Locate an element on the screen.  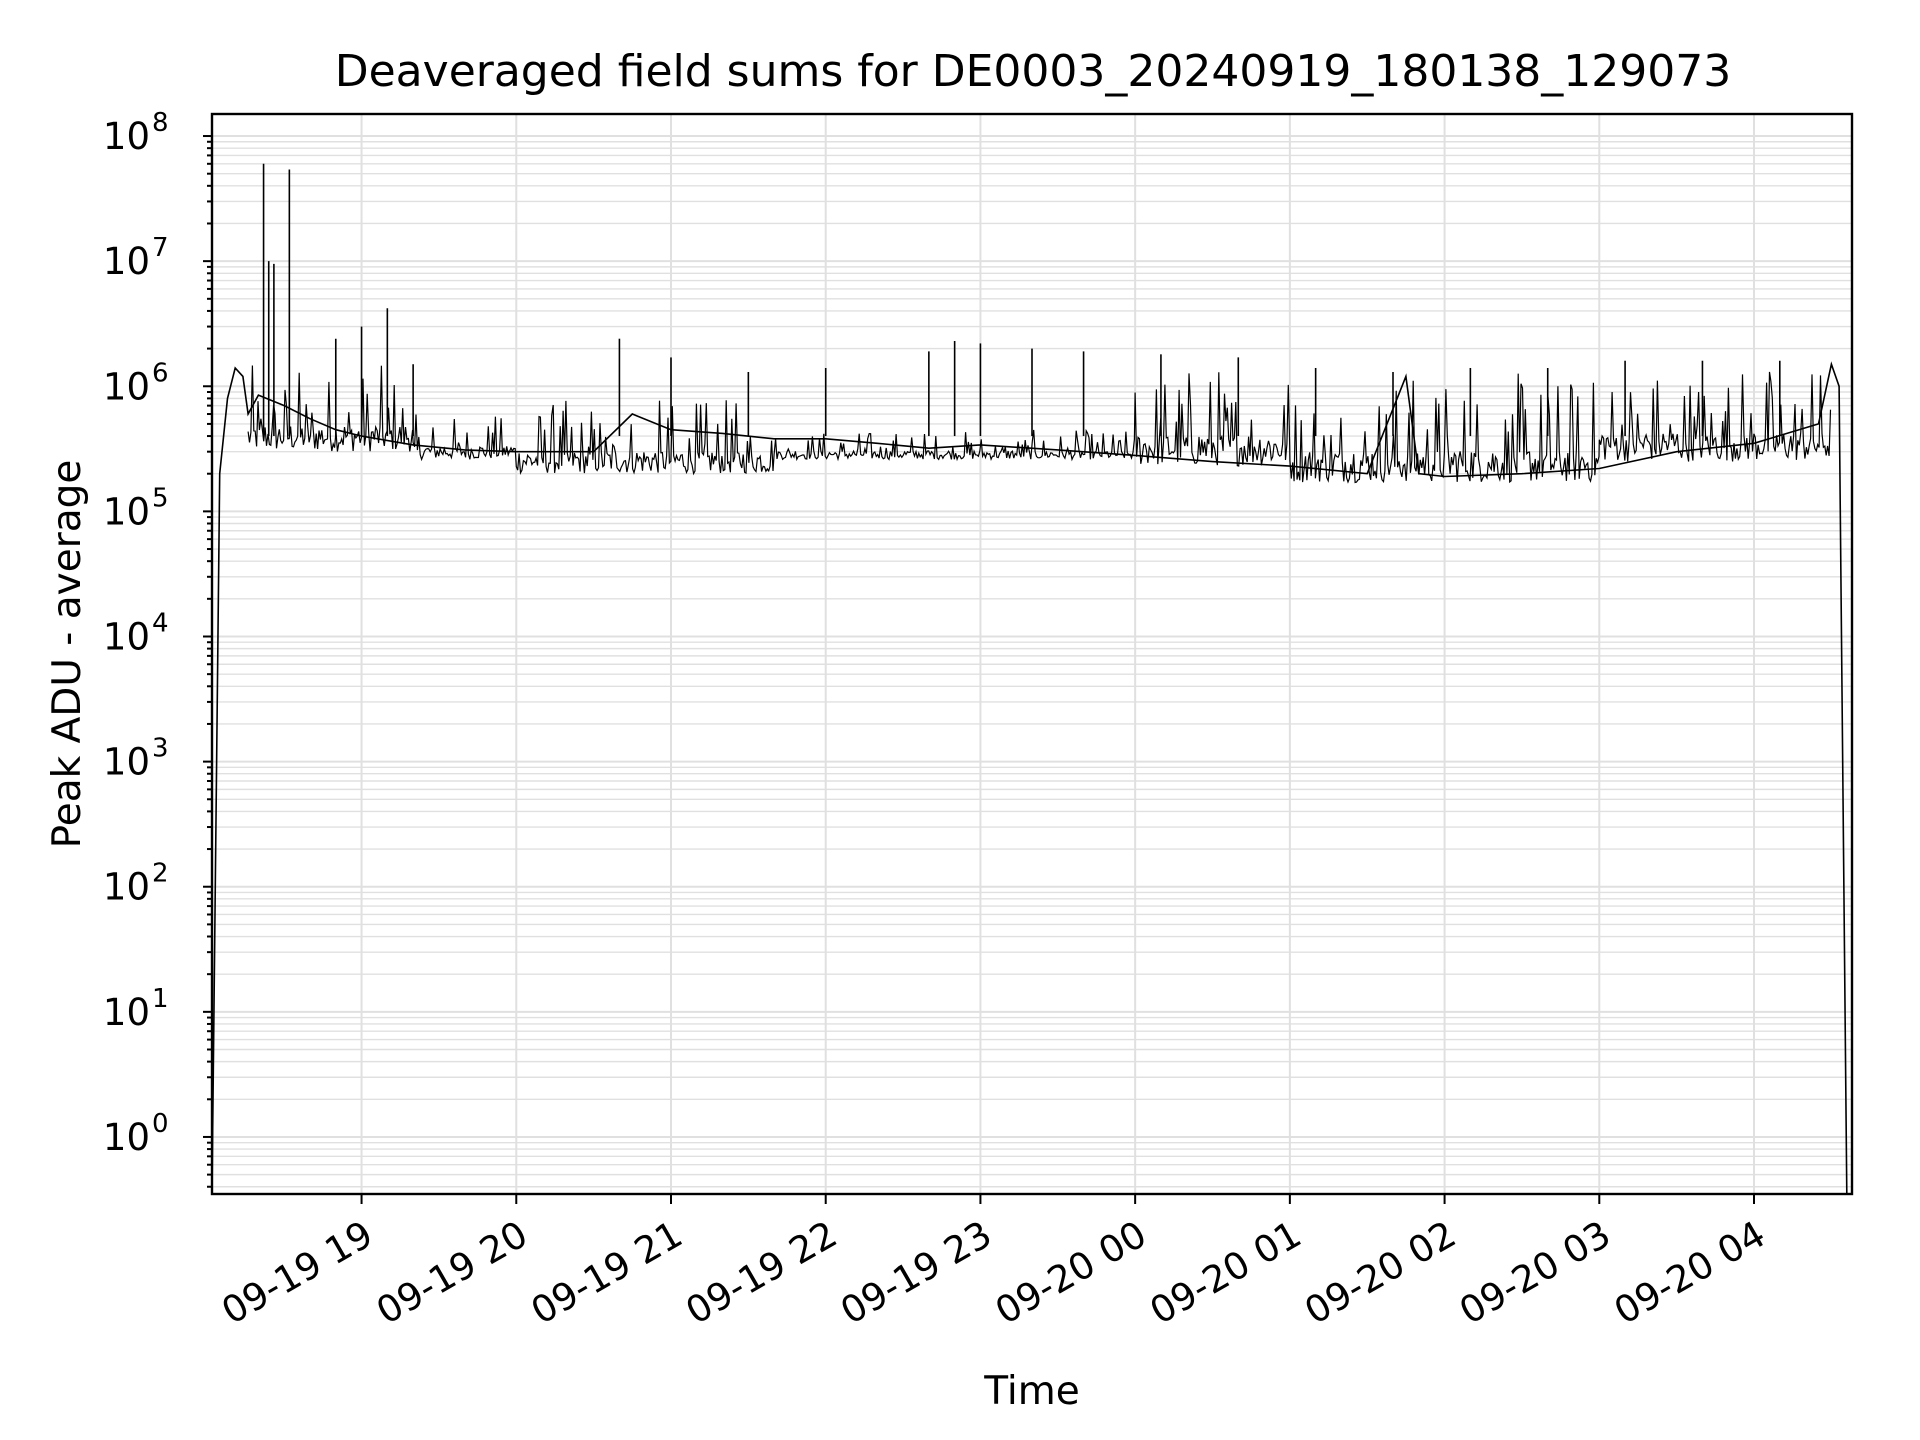
y-tick-exponent: 7 is located at coordinates (160, 248).